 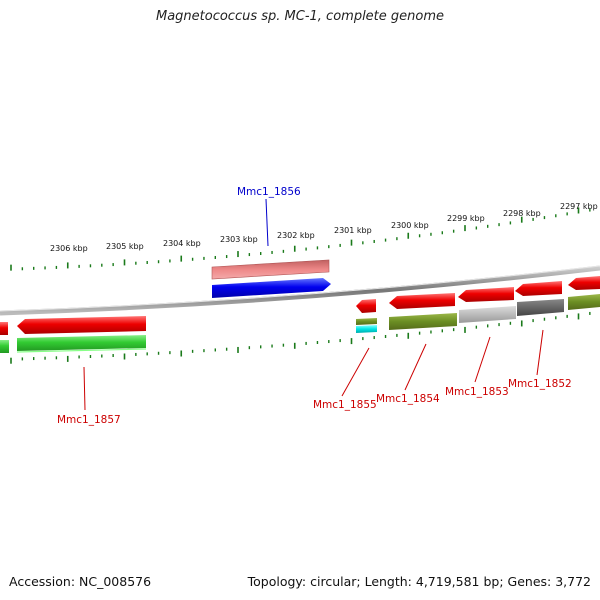 I want to click on ruler-label: 2301 kbp, so click(x=353, y=230).